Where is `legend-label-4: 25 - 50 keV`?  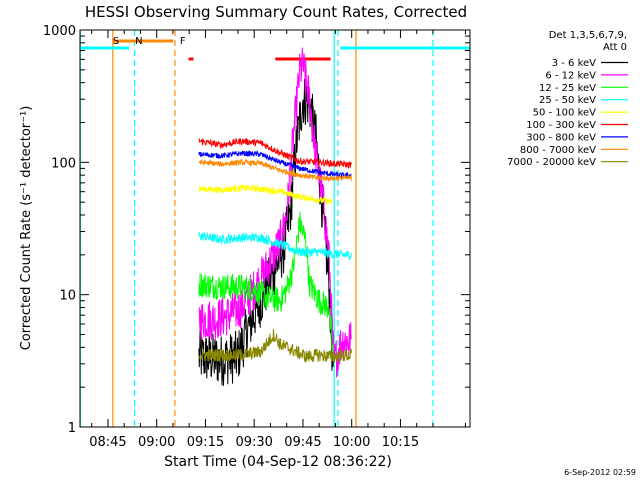
legend-label-4: 25 - 50 keV is located at coordinates (567, 100).